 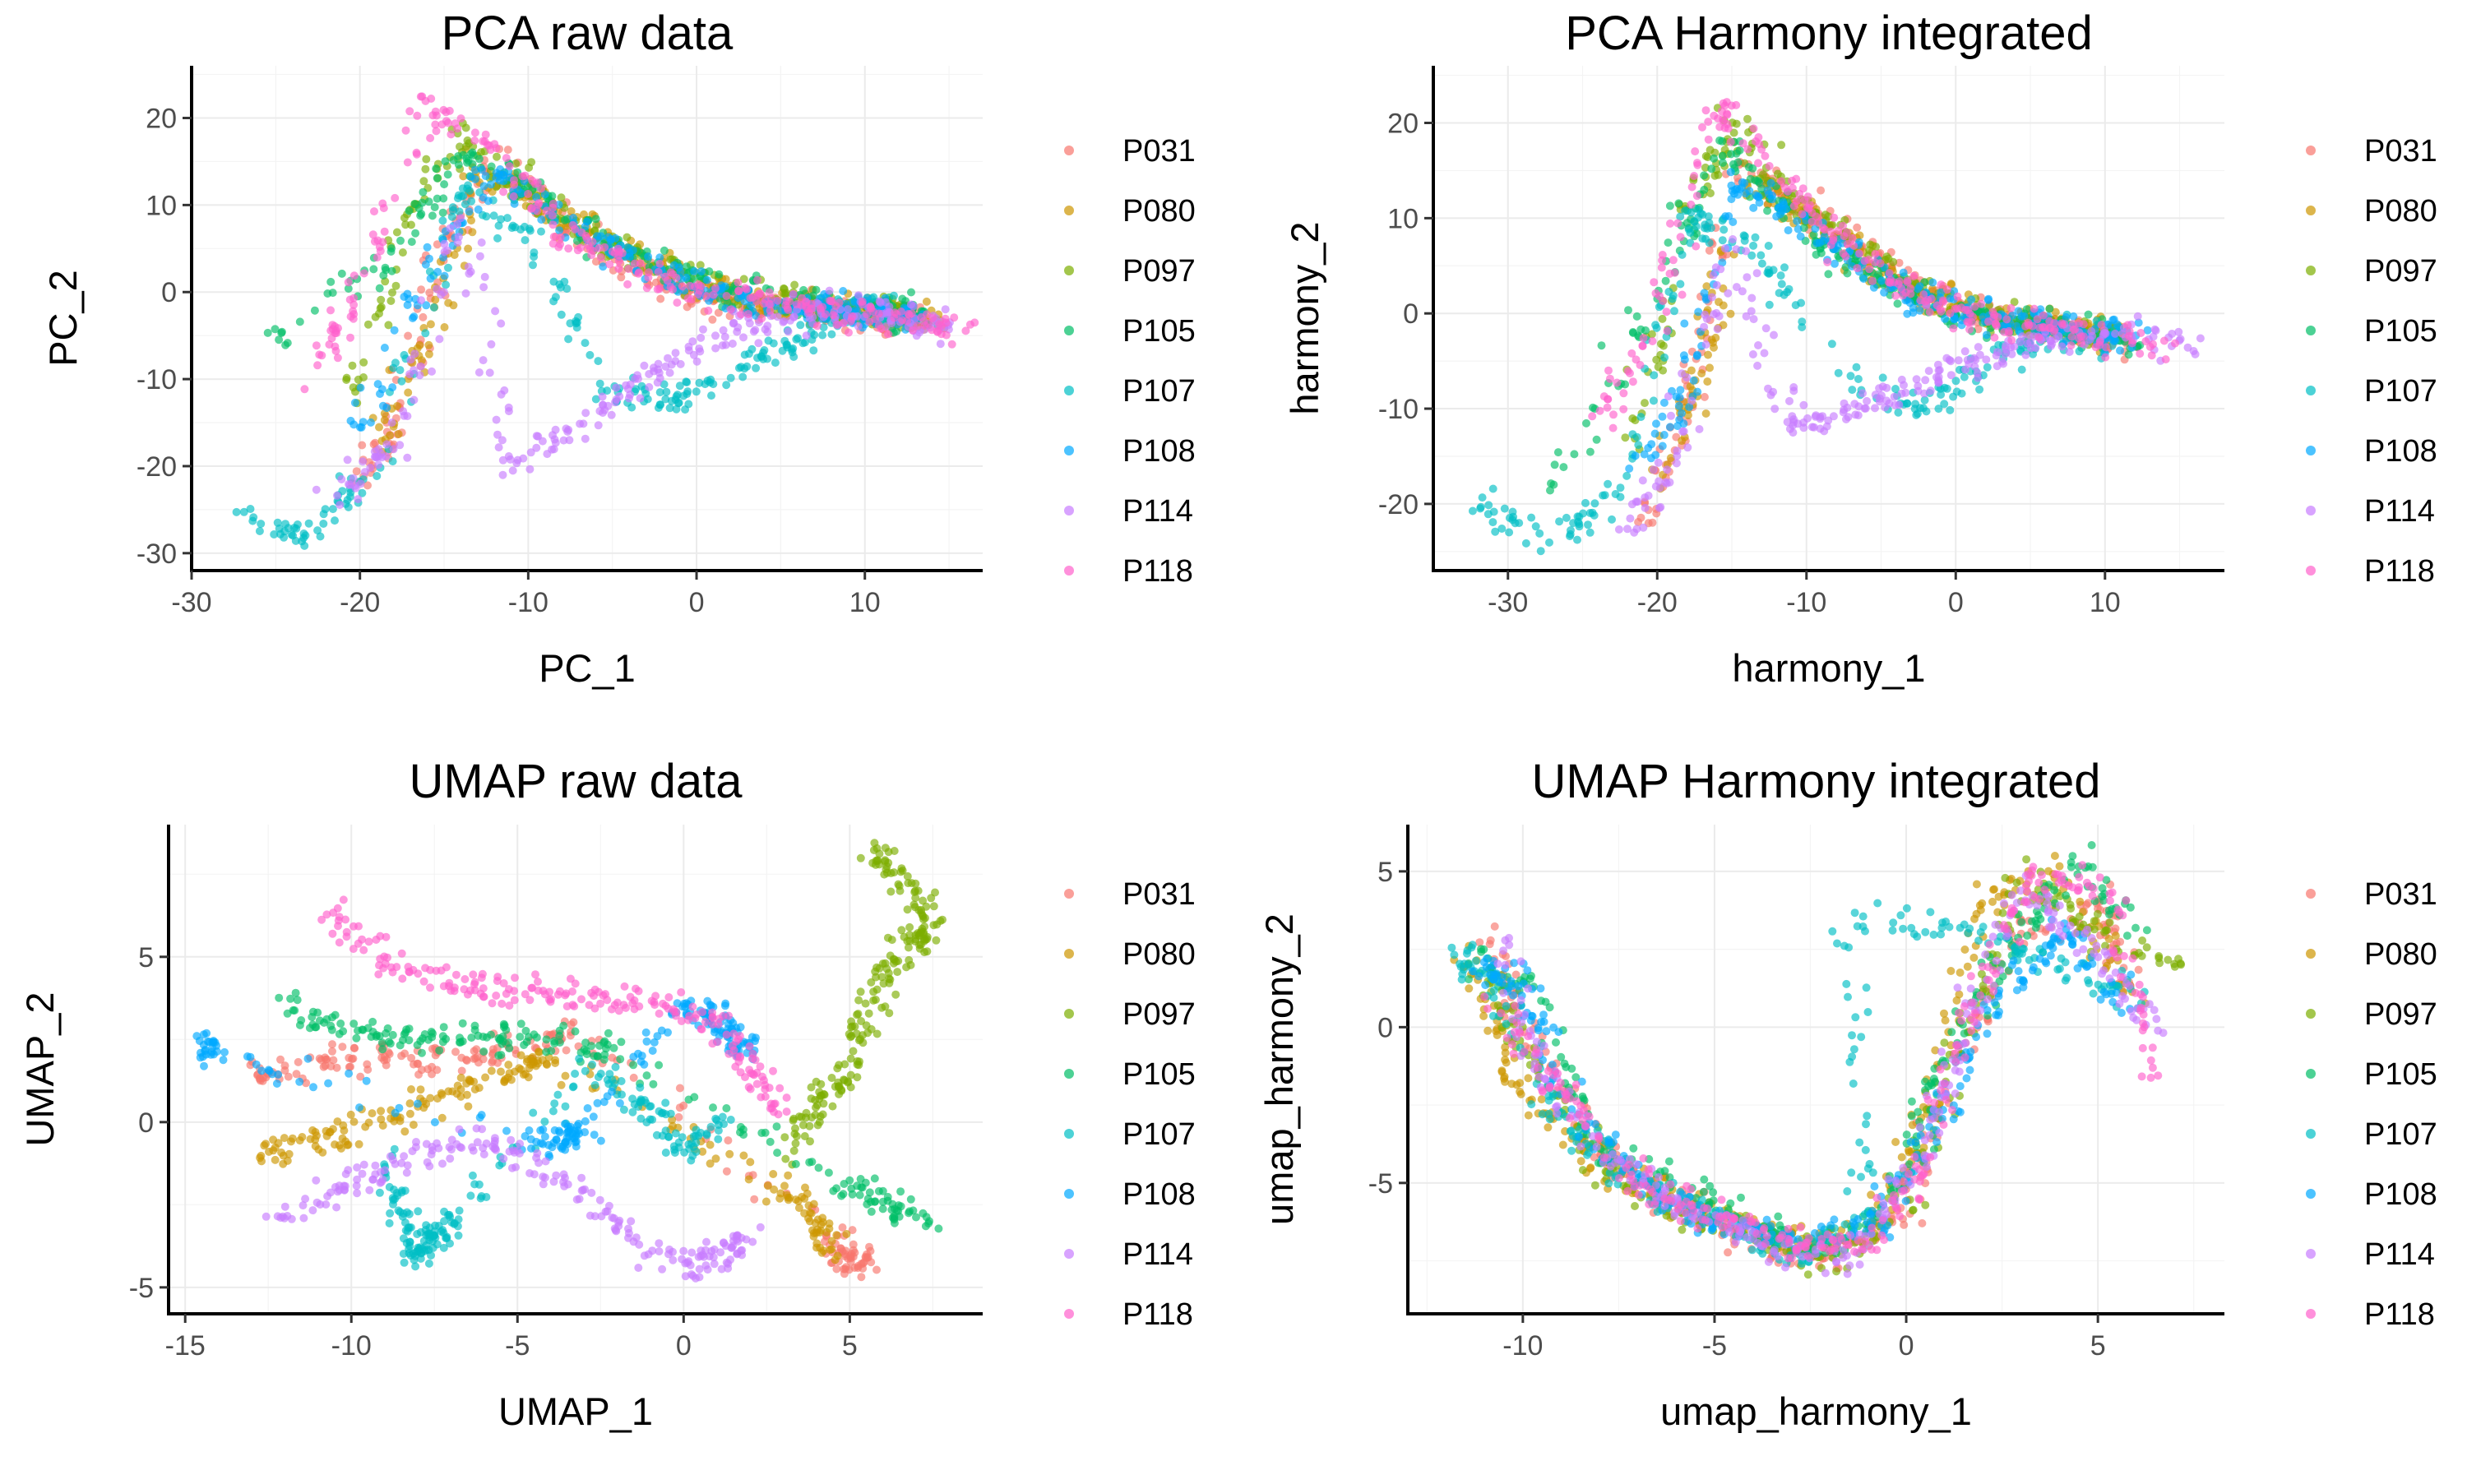 What do you see at coordinates (1884, 265) in the screenshot?
I see `series-p118` at bounding box center [1884, 265].